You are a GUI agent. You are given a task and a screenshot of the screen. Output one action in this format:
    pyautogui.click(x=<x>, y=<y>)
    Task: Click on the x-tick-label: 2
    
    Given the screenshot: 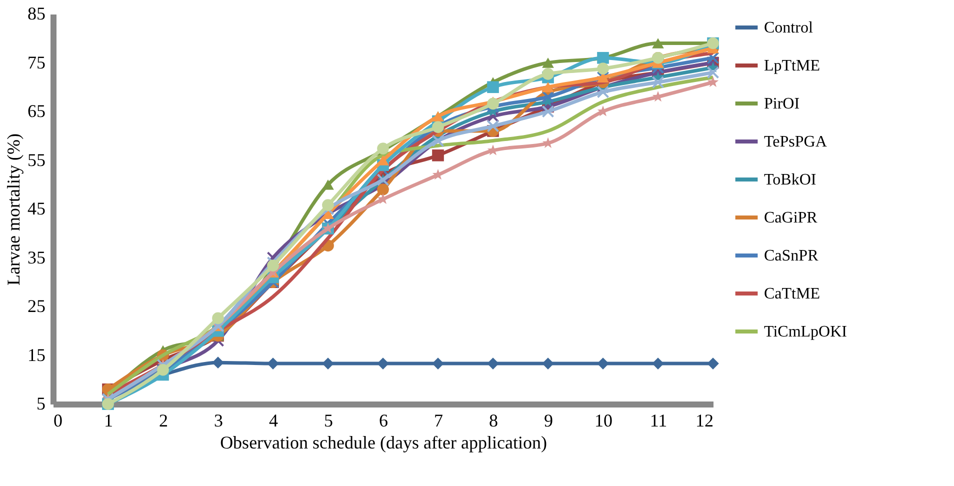 What is the action you would take?
    pyautogui.click(x=163, y=420)
    